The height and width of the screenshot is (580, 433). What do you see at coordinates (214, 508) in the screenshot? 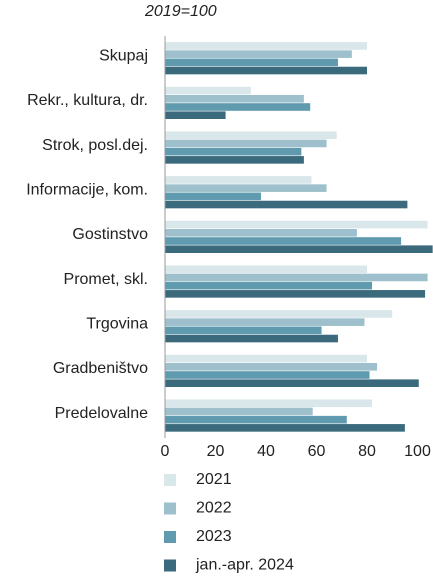
I see `legend-label: 2022` at bounding box center [214, 508].